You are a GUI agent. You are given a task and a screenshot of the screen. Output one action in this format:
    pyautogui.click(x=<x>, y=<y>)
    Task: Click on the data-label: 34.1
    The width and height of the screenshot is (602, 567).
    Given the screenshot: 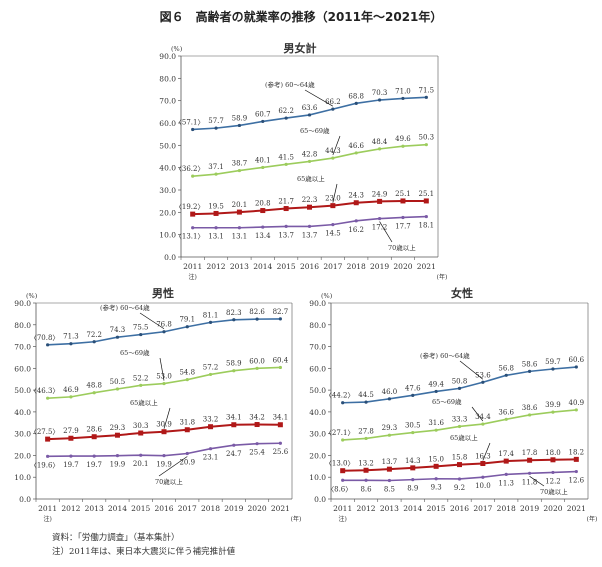 What is the action you would take?
    pyautogui.click(x=234, y=418)
    